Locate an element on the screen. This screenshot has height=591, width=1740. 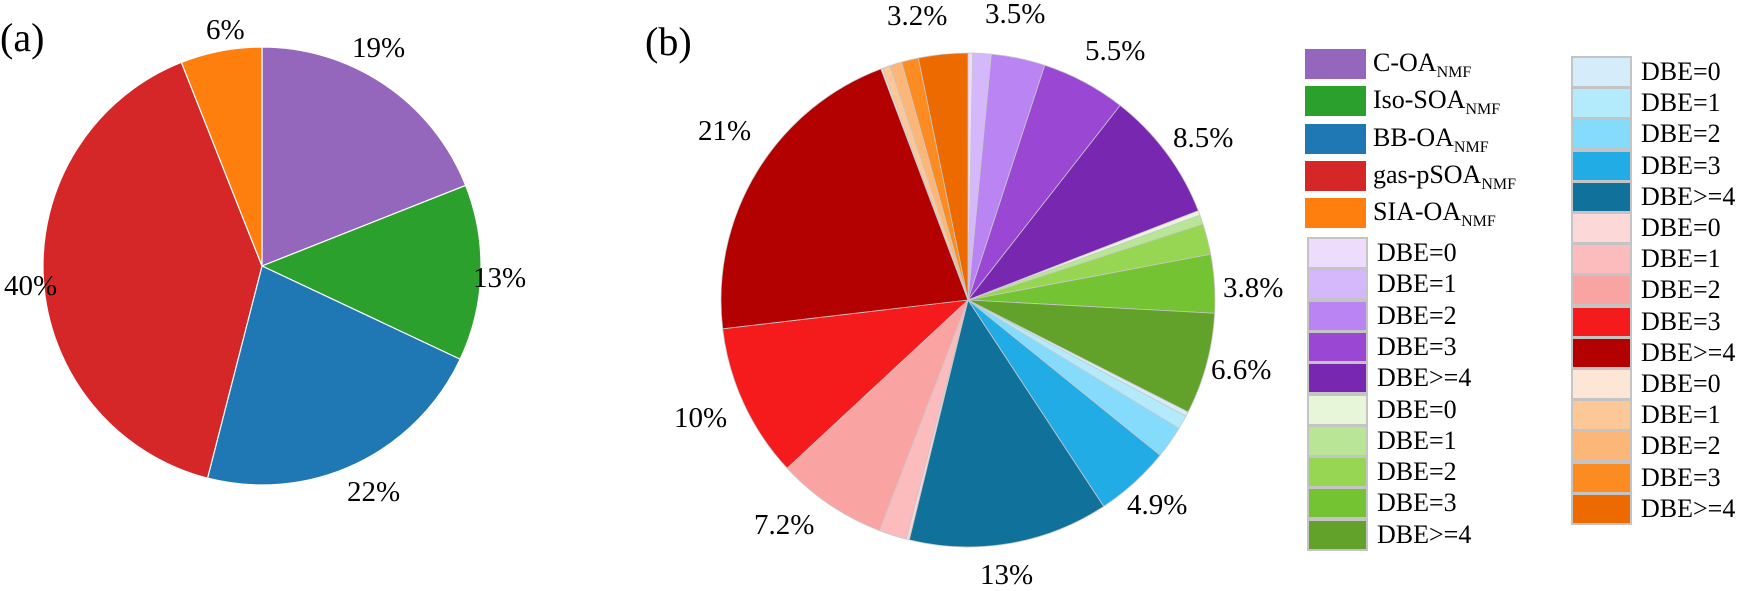
pie-a-data-label: 40% is located at coordinates (31, 286).